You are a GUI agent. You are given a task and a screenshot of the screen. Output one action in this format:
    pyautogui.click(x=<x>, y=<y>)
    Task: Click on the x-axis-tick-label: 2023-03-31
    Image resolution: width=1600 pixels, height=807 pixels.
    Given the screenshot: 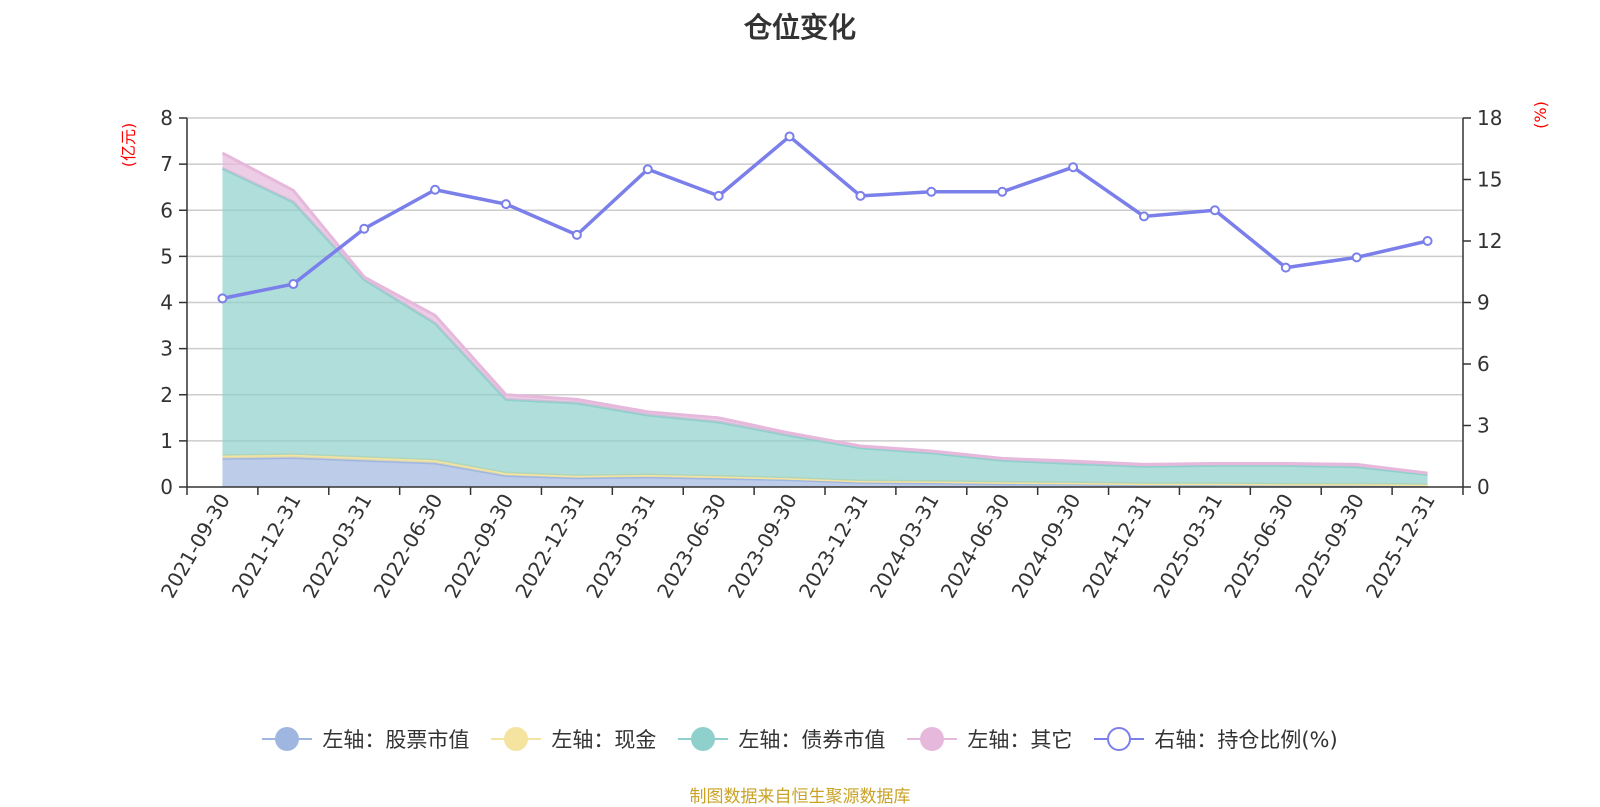 What is the action you would take?
    pyautogui.click(x=620, y=546)
    